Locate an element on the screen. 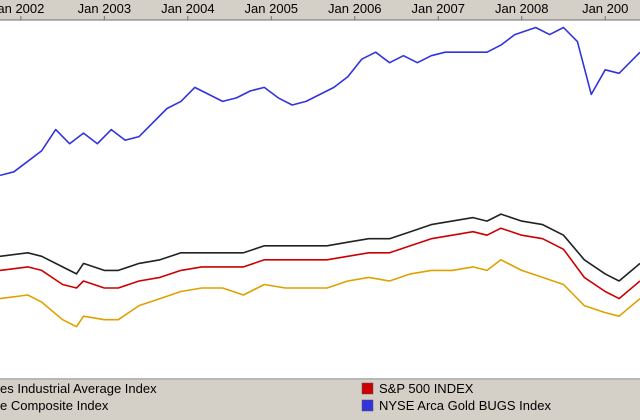  legend-band is located at coordinates (320, 400).